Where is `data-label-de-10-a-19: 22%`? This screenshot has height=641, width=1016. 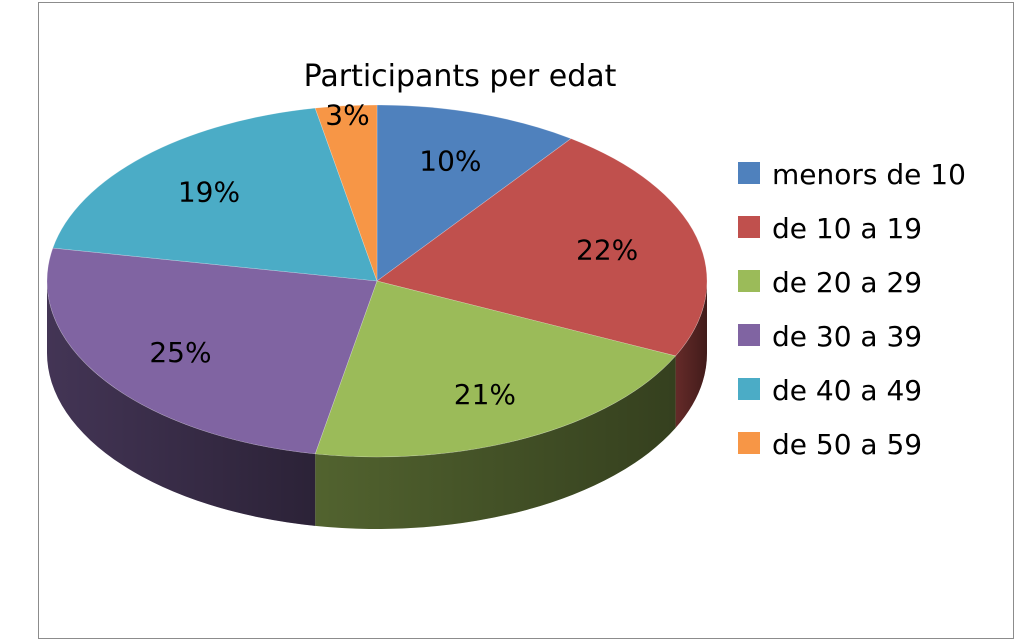
data-label-de-10-a-19: 22% is located at coordinates (607, 249).